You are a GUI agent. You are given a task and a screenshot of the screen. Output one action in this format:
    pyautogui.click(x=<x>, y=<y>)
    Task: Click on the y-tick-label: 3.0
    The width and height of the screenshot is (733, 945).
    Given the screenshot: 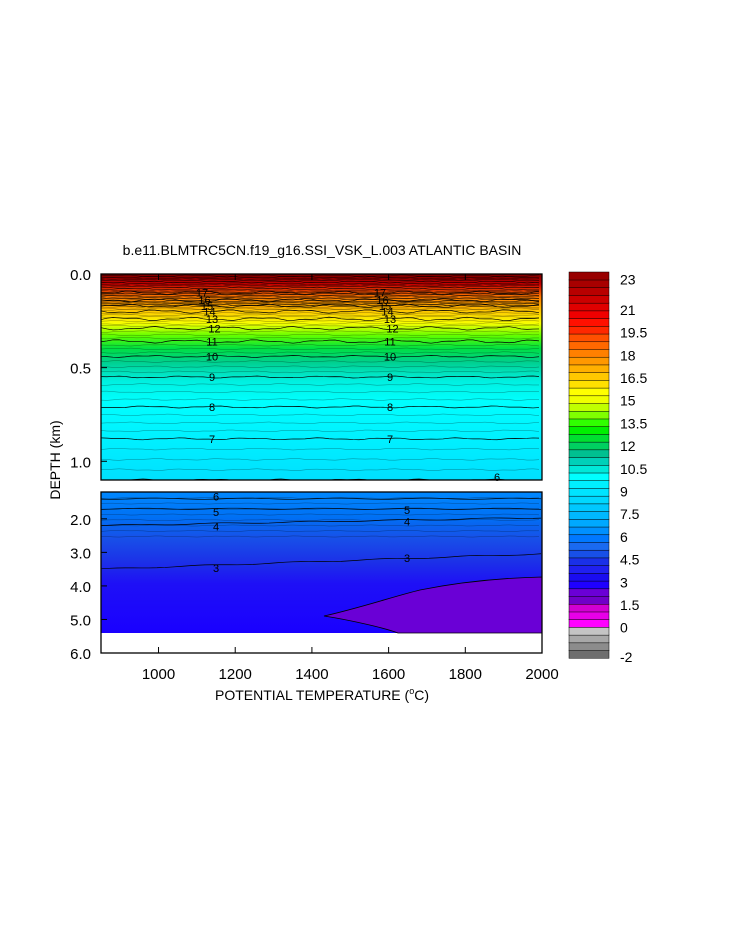 What is the action you would take?
    pyautogui.click(x=80, y=553)
    